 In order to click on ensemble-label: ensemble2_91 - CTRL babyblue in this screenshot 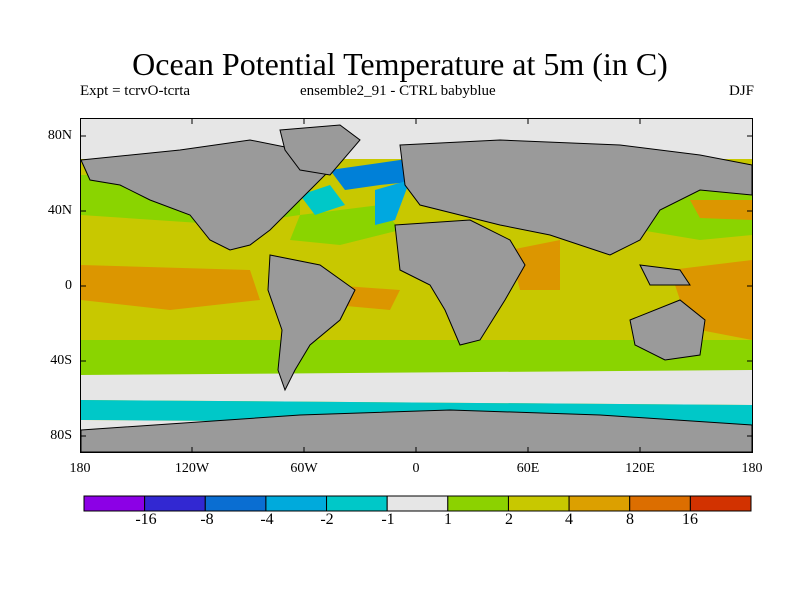, I will do `click(398, 91)`.